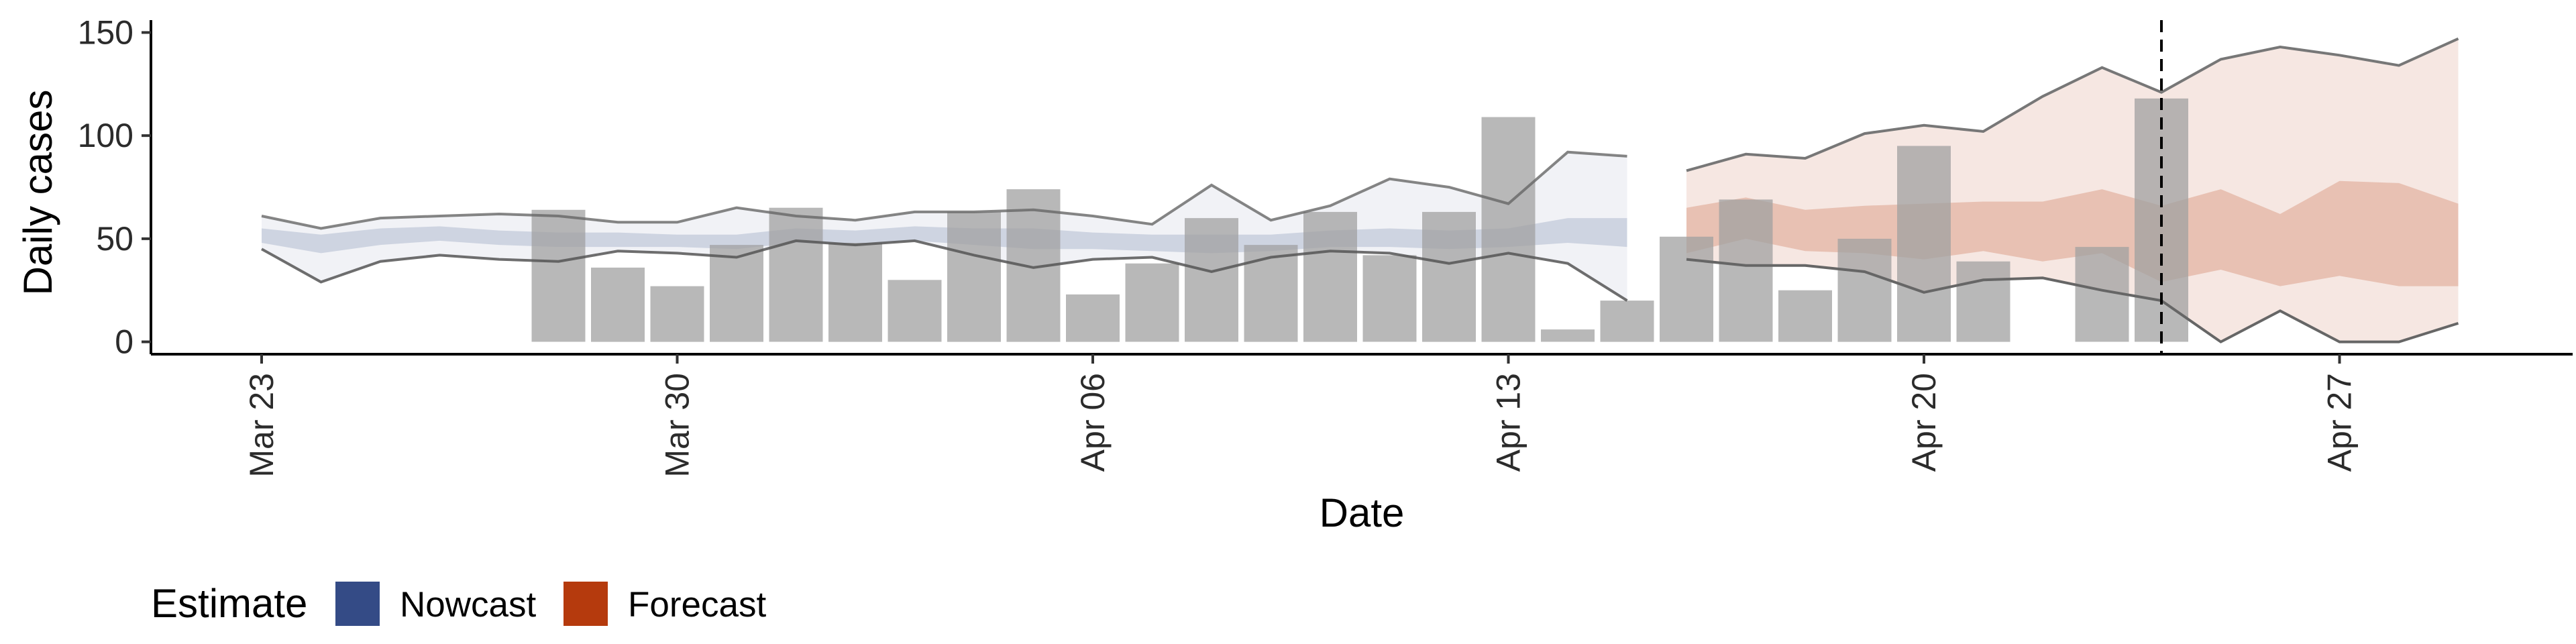 The width and height of the screenshot is (2576, 644). What do you see at coordinates (1686, 289) in the screenshot?
I see `observed-bar-Apr 16` at bounding box center [1686, 289].